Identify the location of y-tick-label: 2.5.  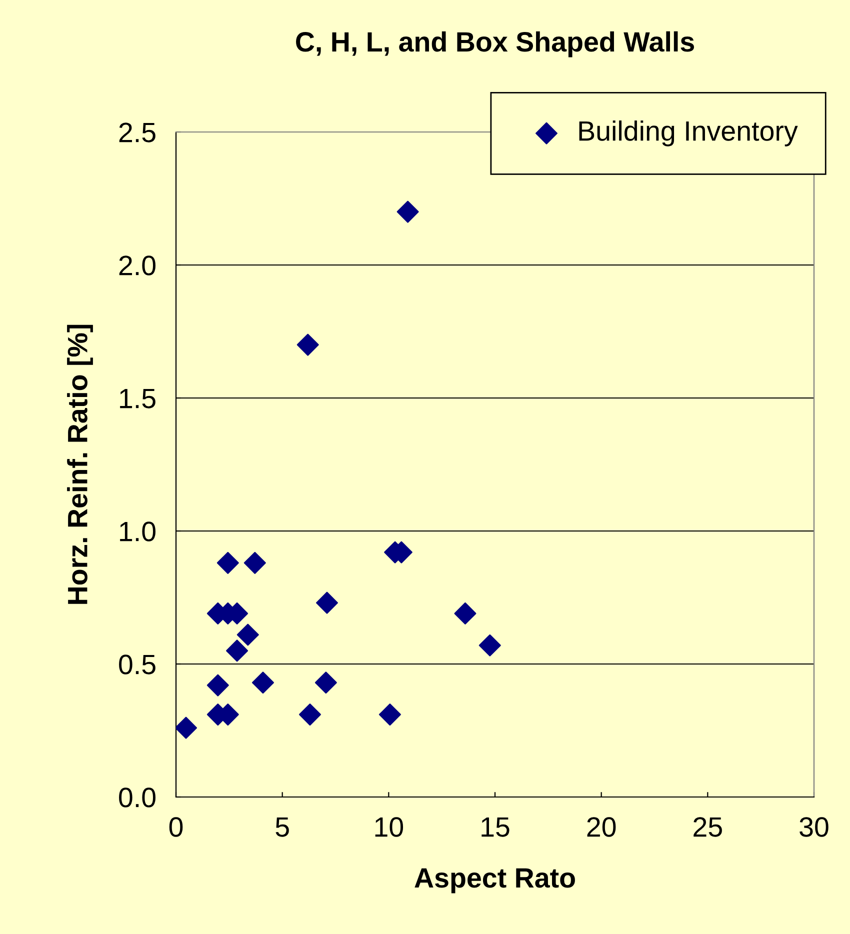
(137, 132).